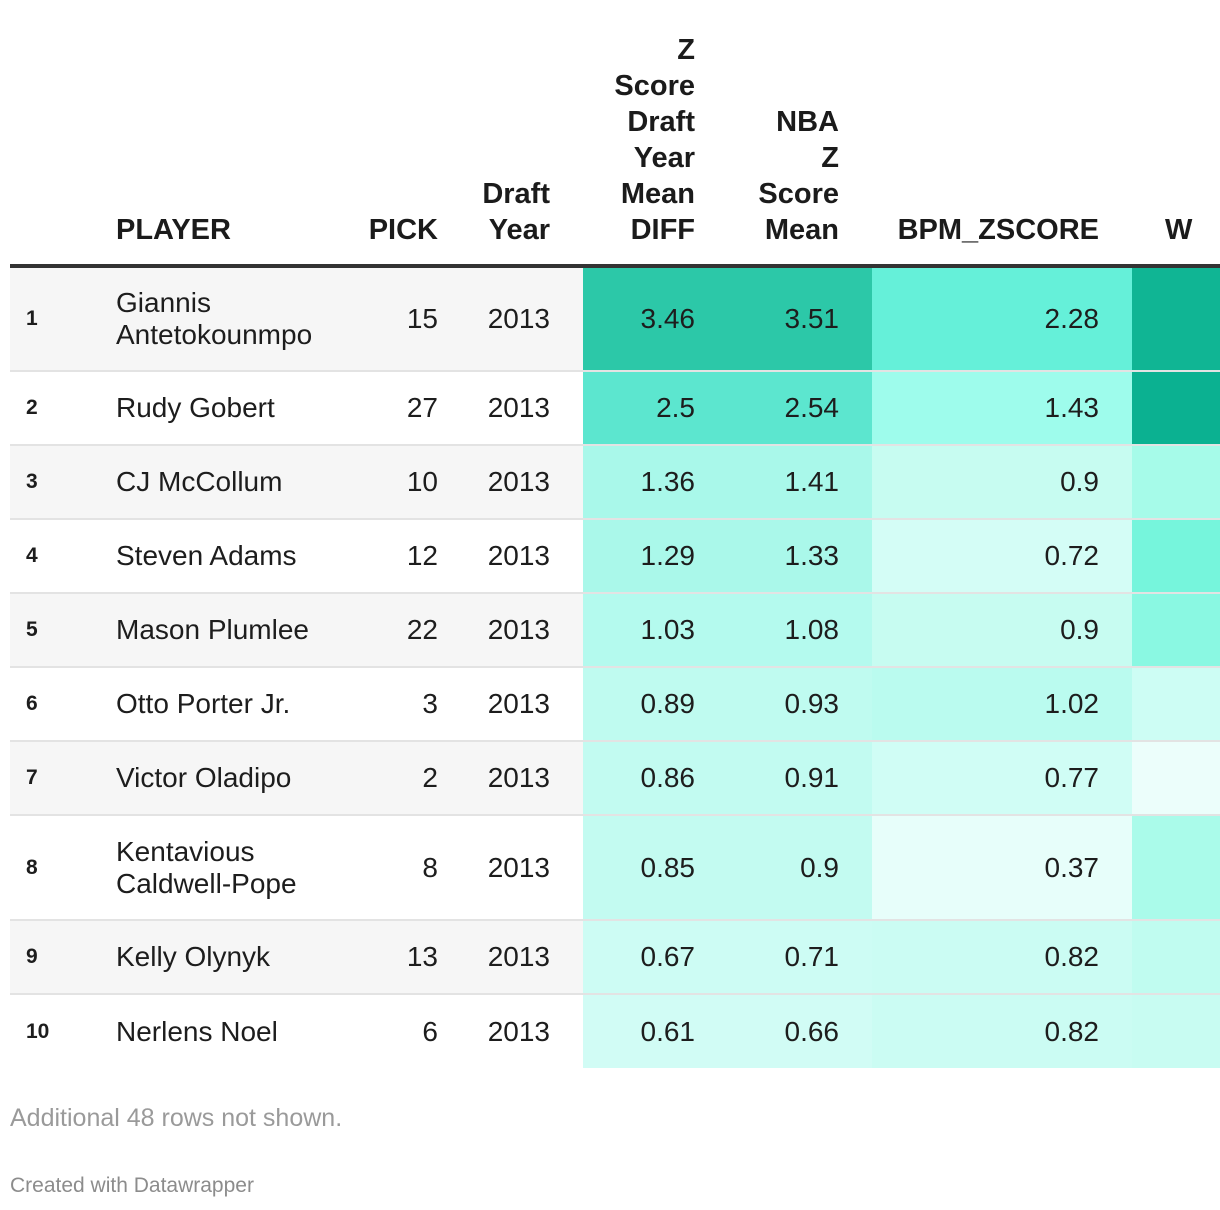 This screenshot has width=1220, height=1210. I want to click on header-line-draft_year: Draft, so click(516, 194).